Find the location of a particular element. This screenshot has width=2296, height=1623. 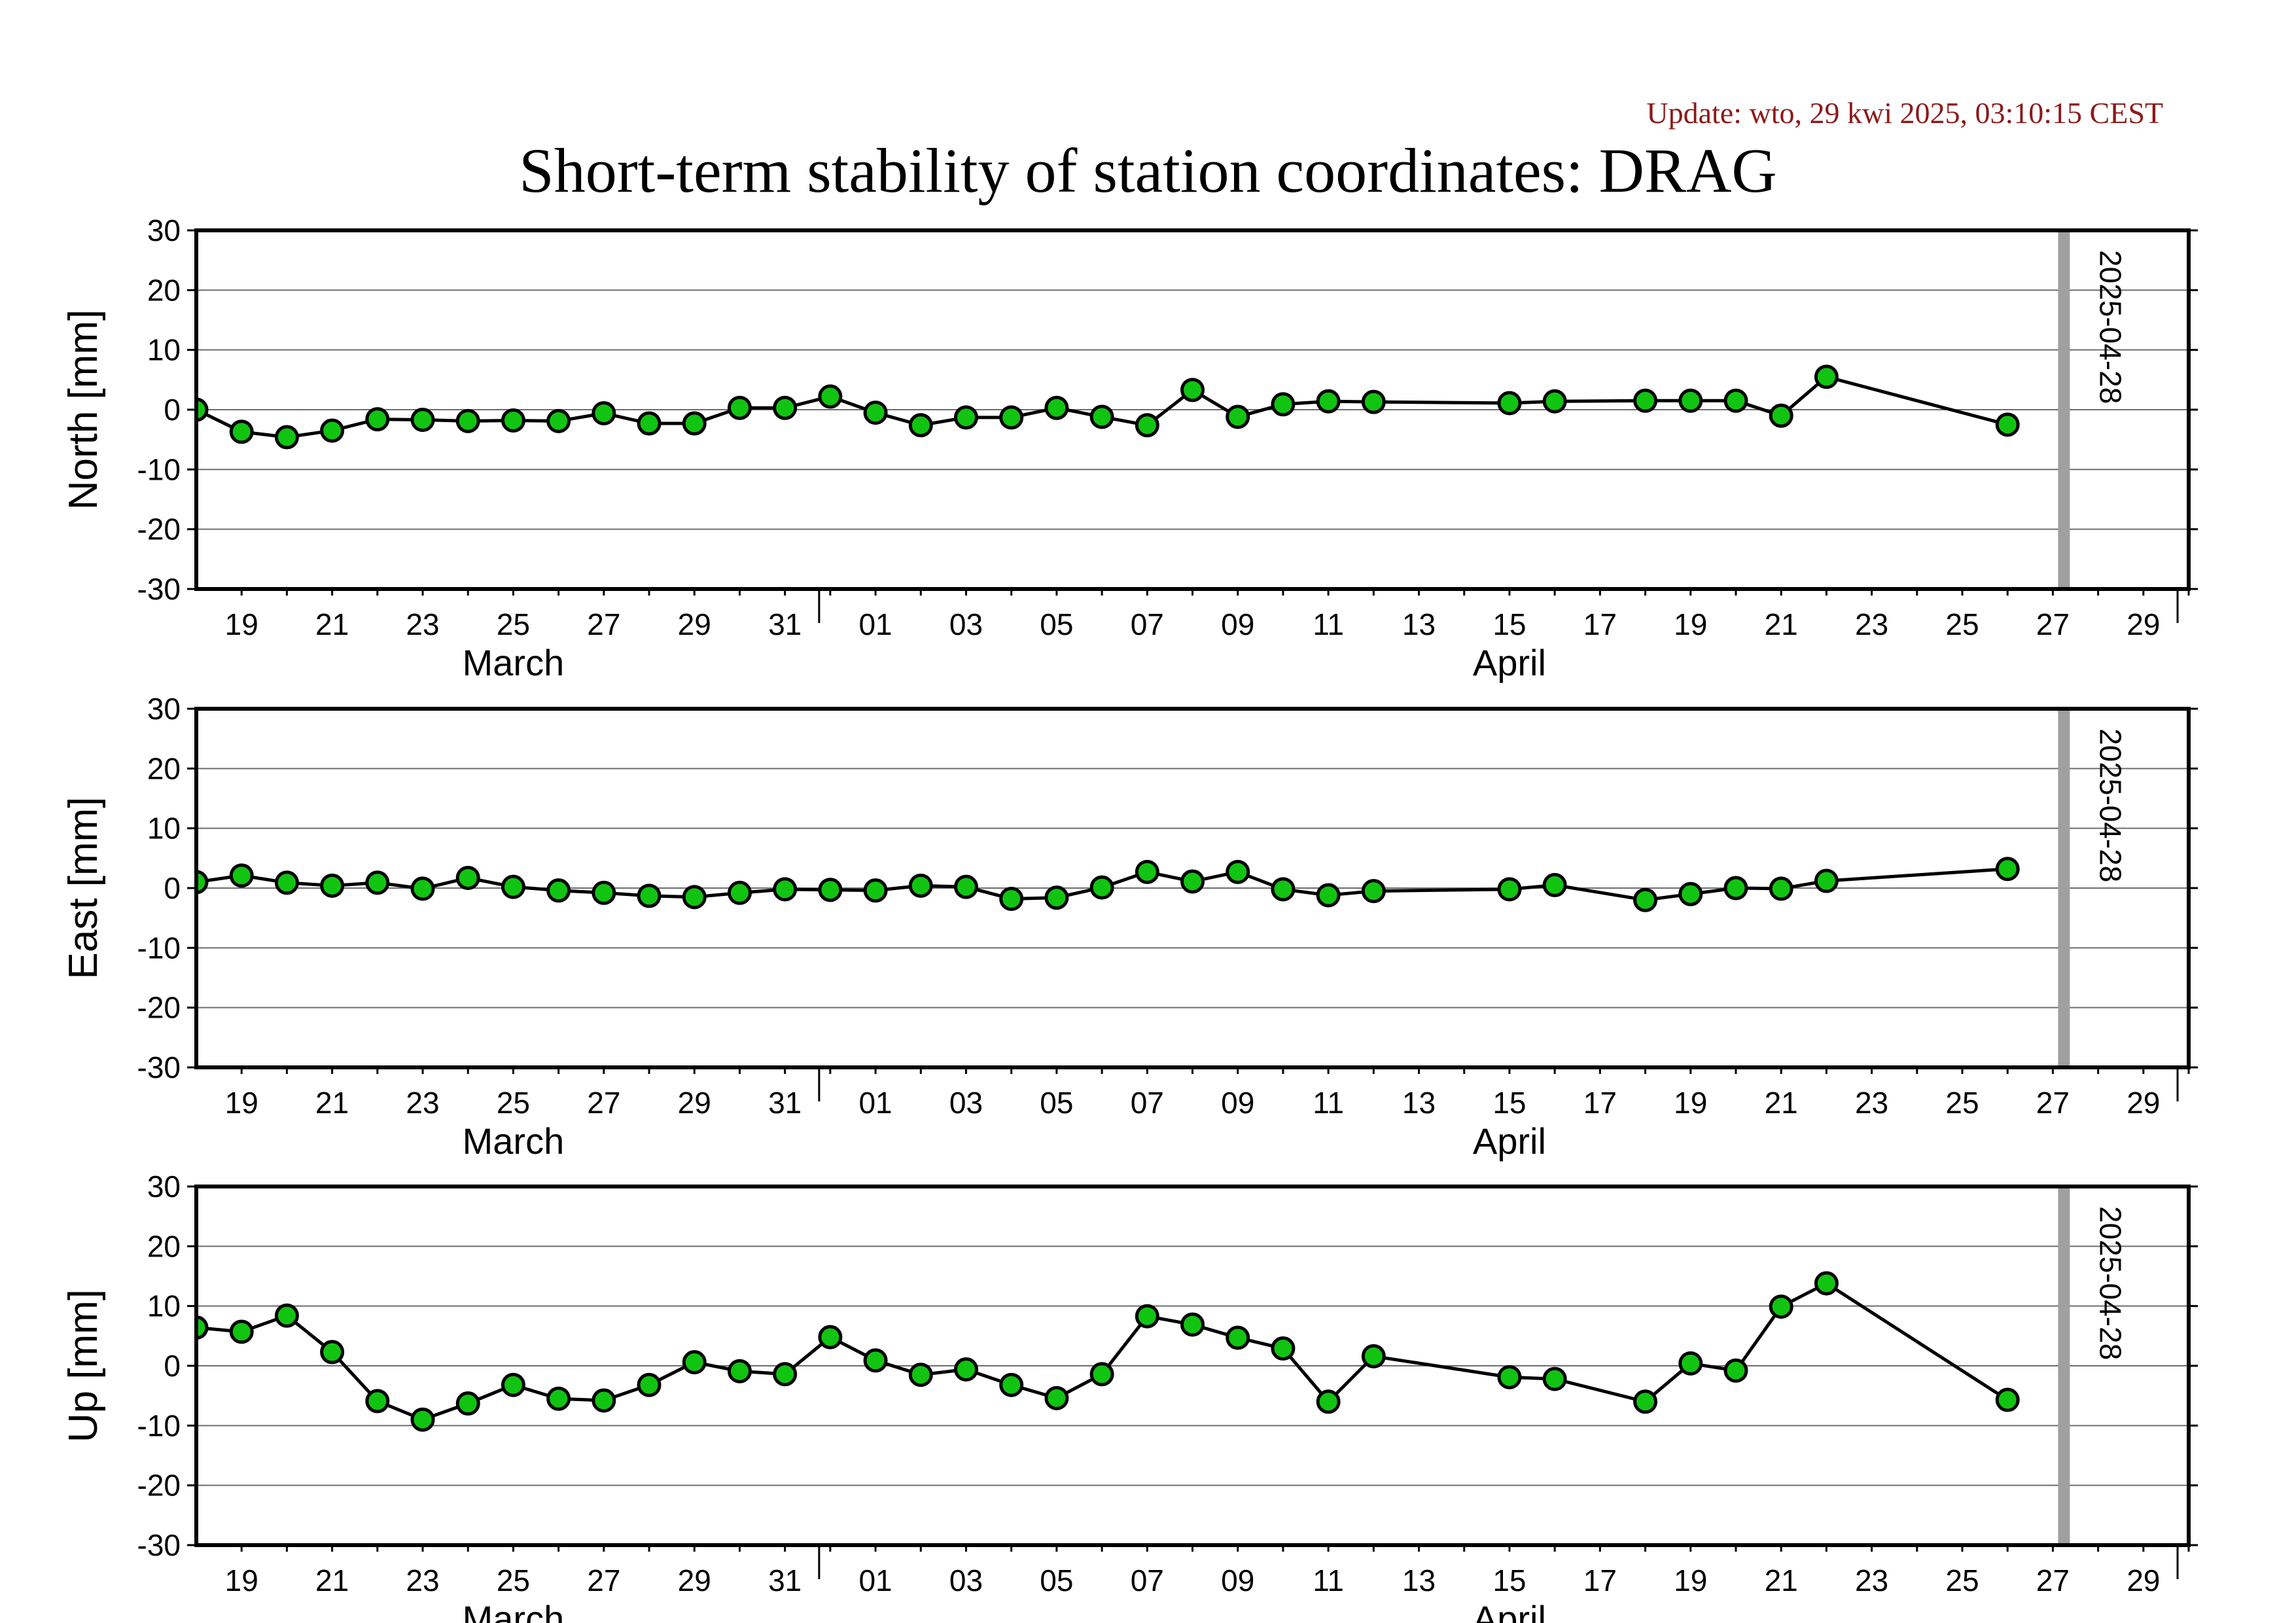

x-tick-label: 13 is located at coordinates (1419, 624).